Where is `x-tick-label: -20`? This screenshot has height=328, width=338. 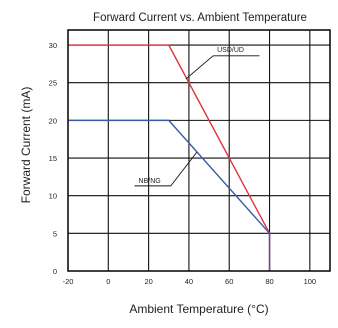
x-tick-label: -20 is located at coordinates (68, 281).